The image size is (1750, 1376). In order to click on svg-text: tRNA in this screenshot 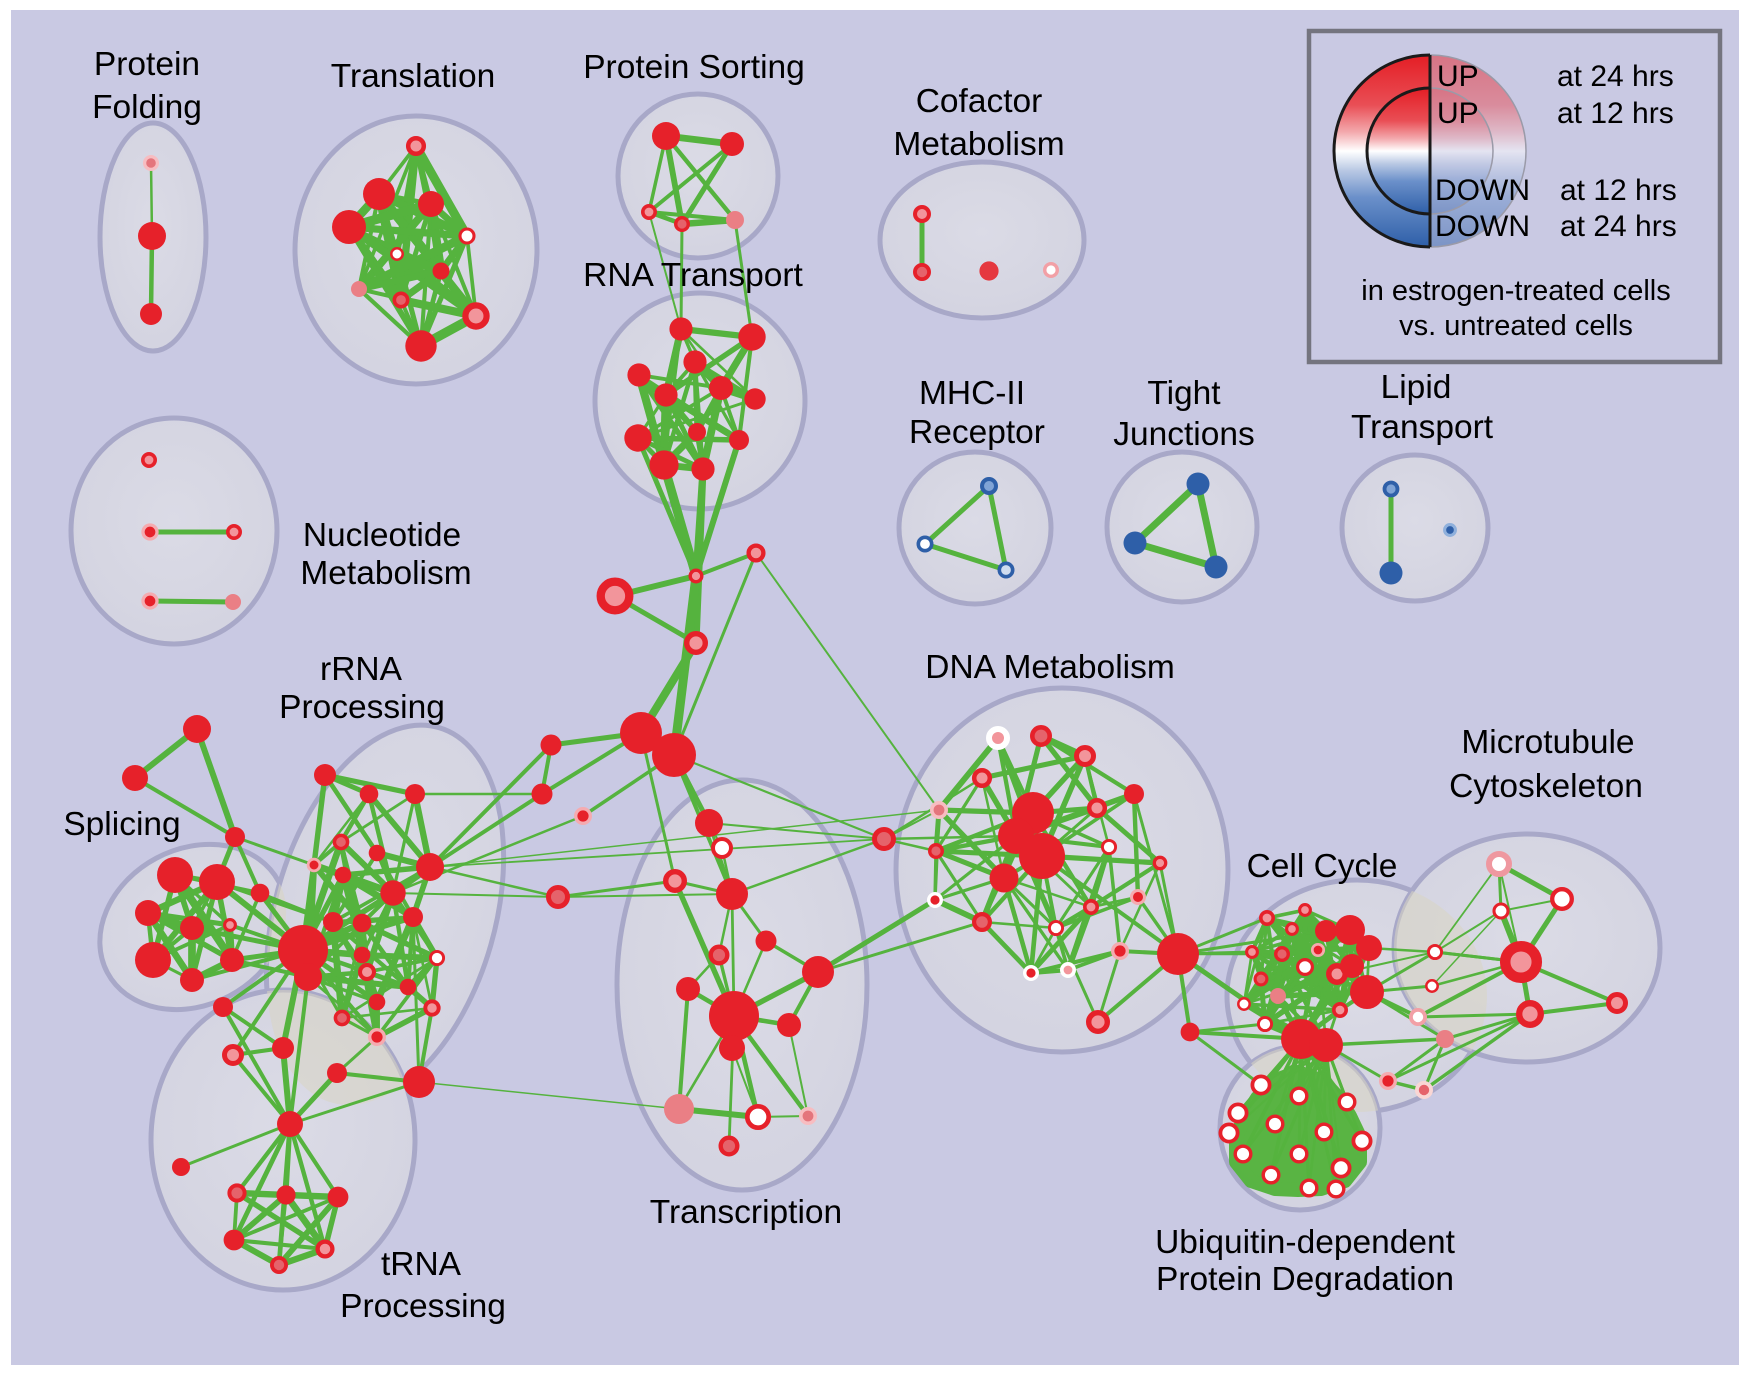, I will do `click(421, 1264)`.